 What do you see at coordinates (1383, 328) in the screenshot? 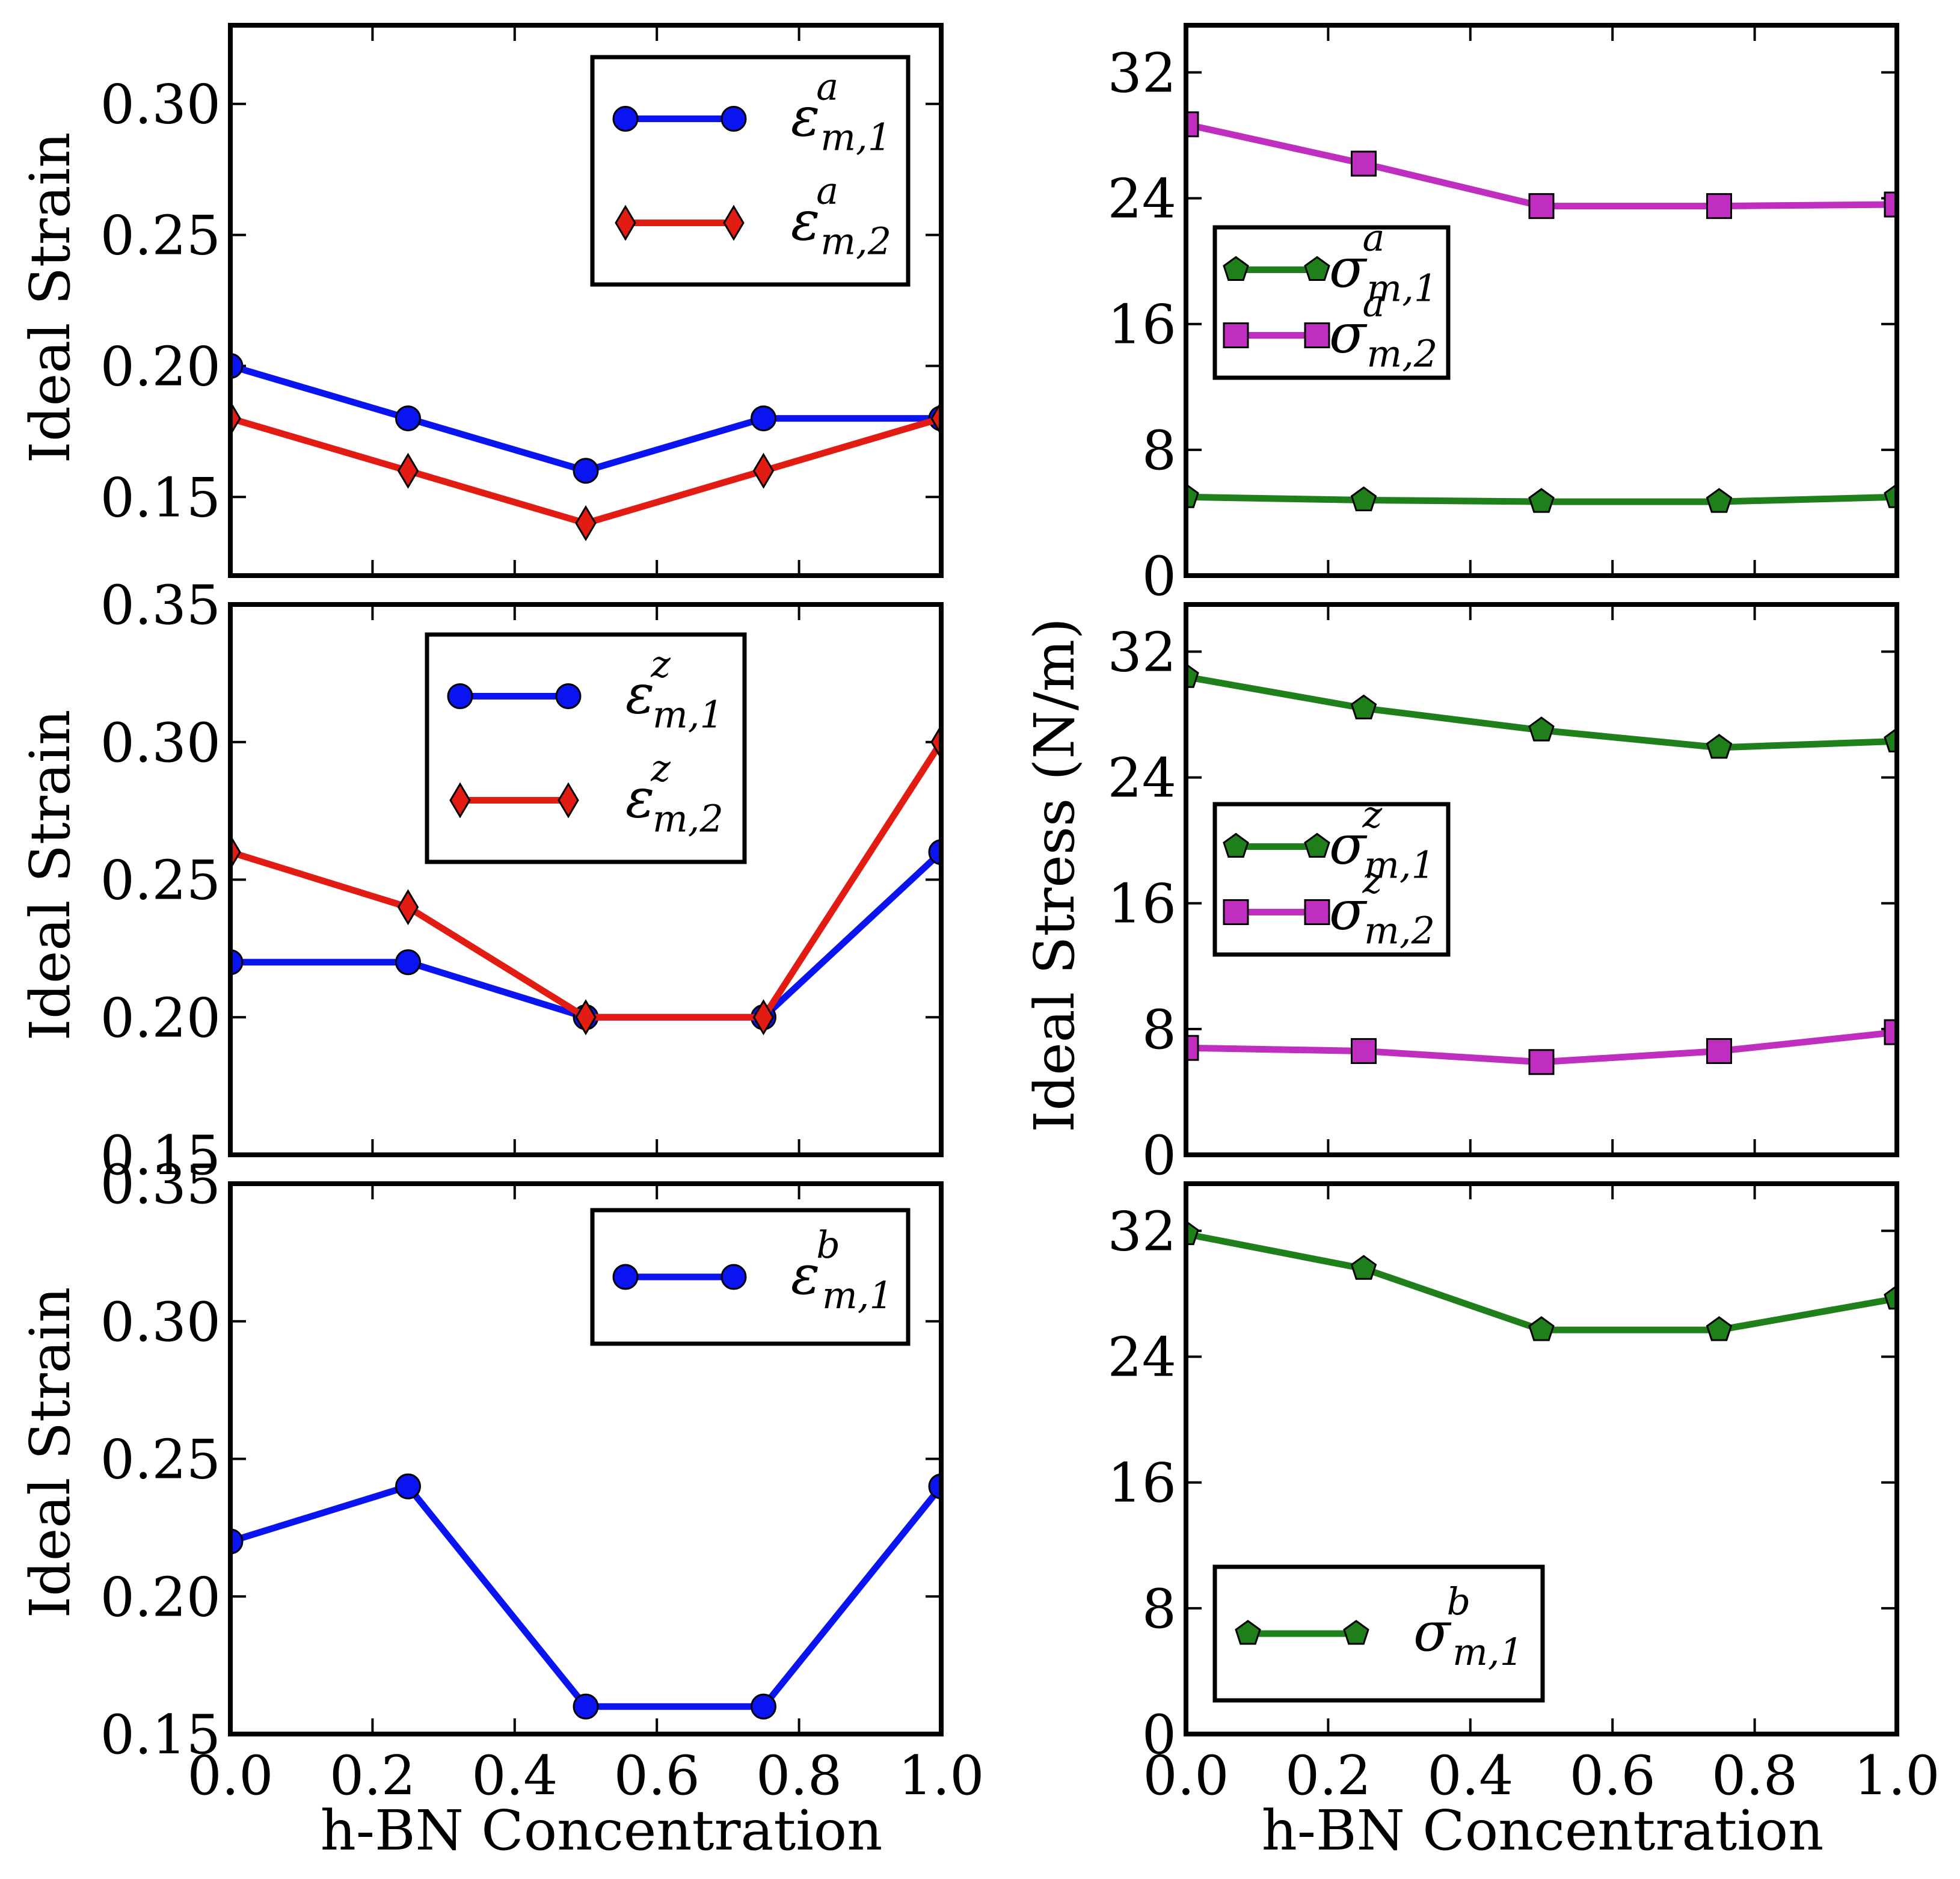
I see `legend-label: σa m,2` at bounding box center [1383, 328].